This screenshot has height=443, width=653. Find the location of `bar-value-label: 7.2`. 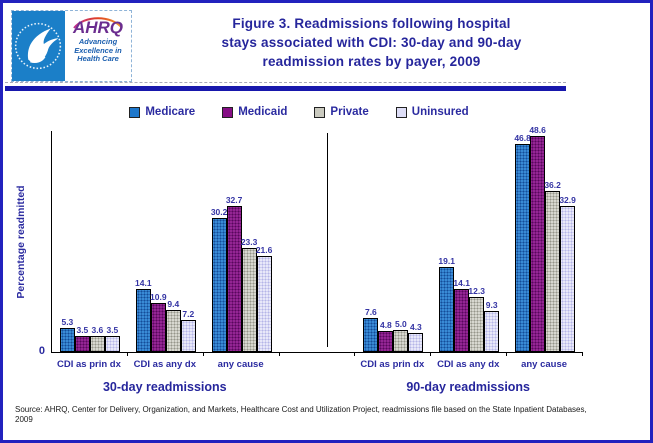

bar-value-label: 7.2 is located at coordinates (188, 314).